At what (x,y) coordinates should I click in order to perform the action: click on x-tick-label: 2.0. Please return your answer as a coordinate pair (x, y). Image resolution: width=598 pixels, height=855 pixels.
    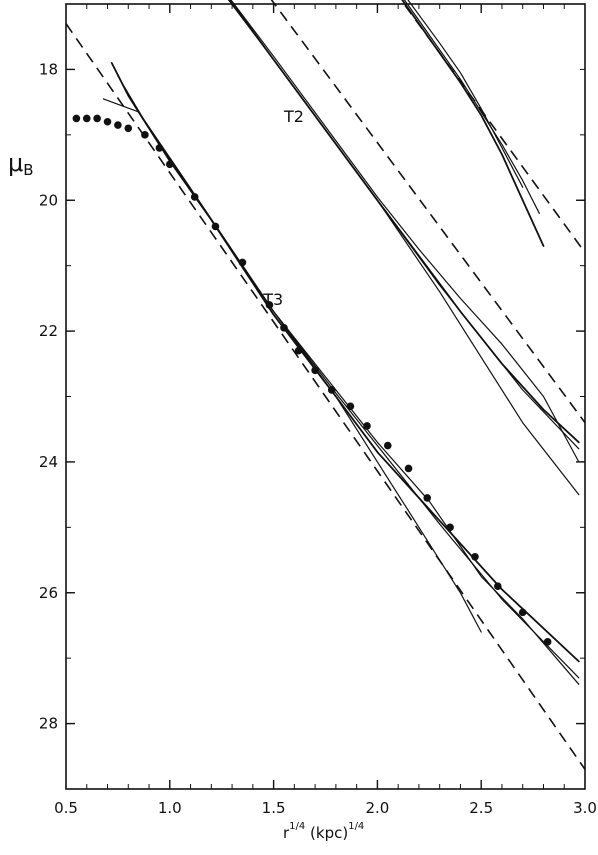
    Looking at the image, I should click on (377, 808).